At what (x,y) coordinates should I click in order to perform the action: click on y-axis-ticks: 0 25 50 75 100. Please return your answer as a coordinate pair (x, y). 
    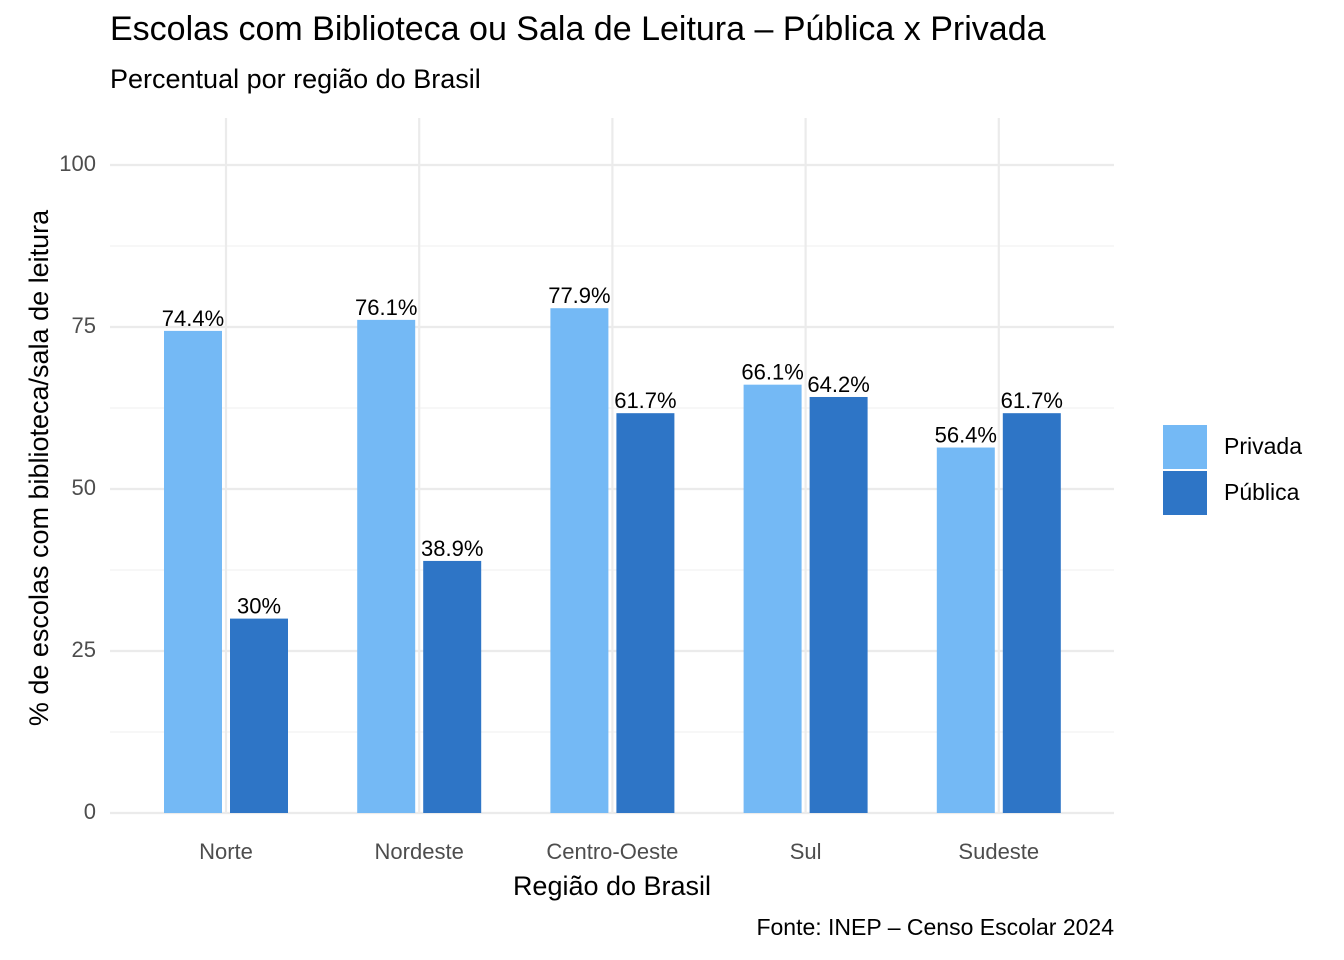
    Looking at the image, I should click on (77, 487).